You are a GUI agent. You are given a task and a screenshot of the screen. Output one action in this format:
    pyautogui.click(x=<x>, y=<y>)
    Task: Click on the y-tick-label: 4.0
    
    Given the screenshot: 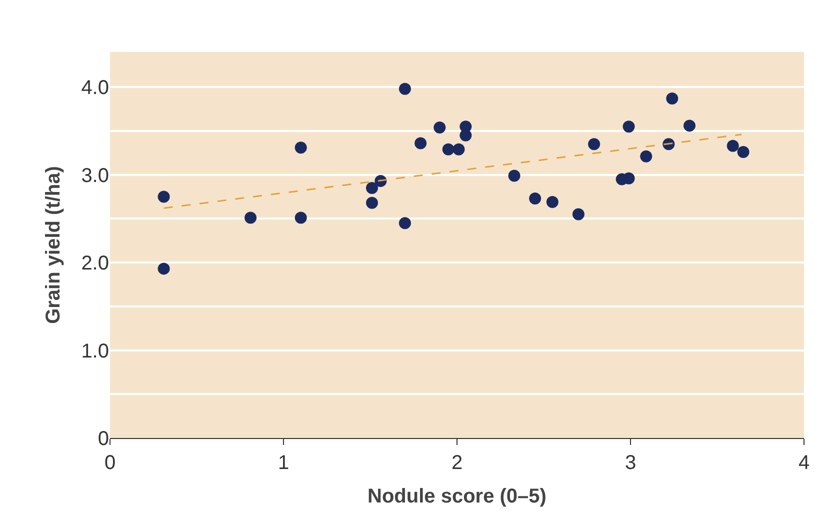 What is the action you would take?
    pyautogui.click(x=95, y=88)
    